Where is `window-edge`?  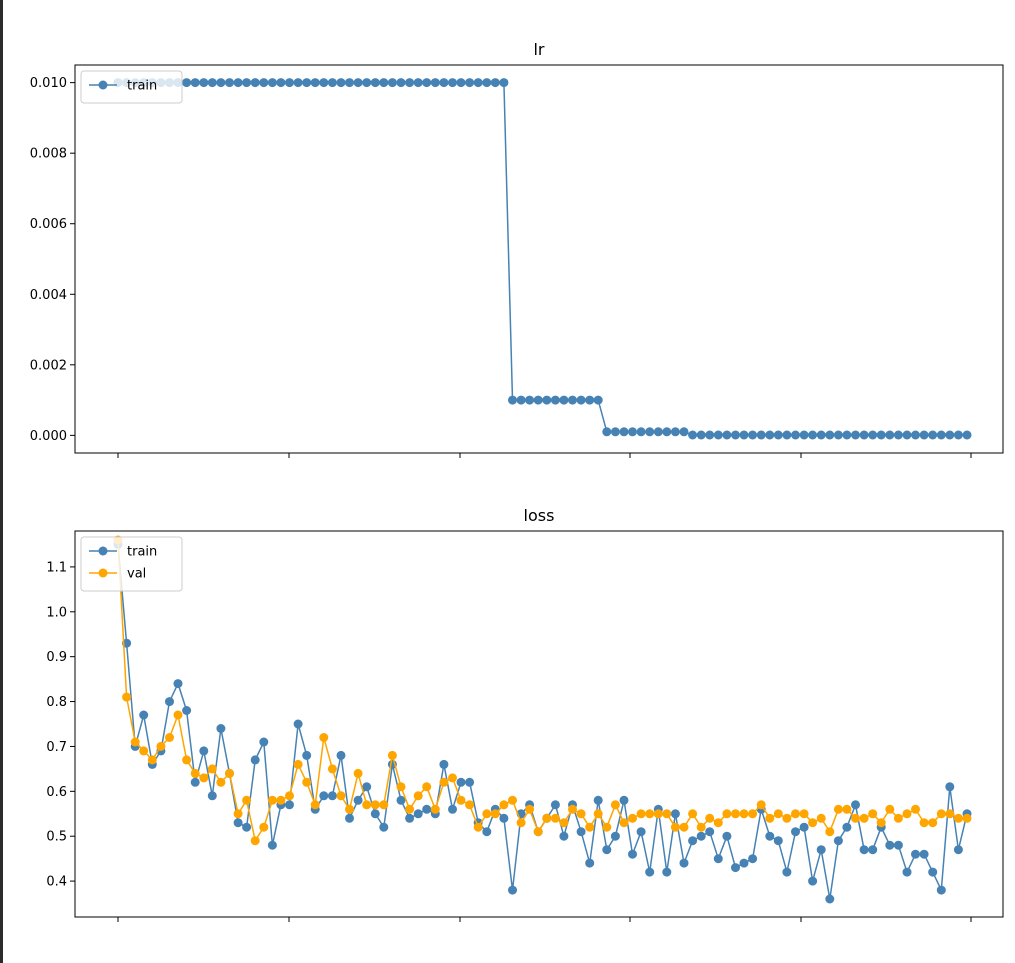
window-edge is located at coordinates (1, 481).